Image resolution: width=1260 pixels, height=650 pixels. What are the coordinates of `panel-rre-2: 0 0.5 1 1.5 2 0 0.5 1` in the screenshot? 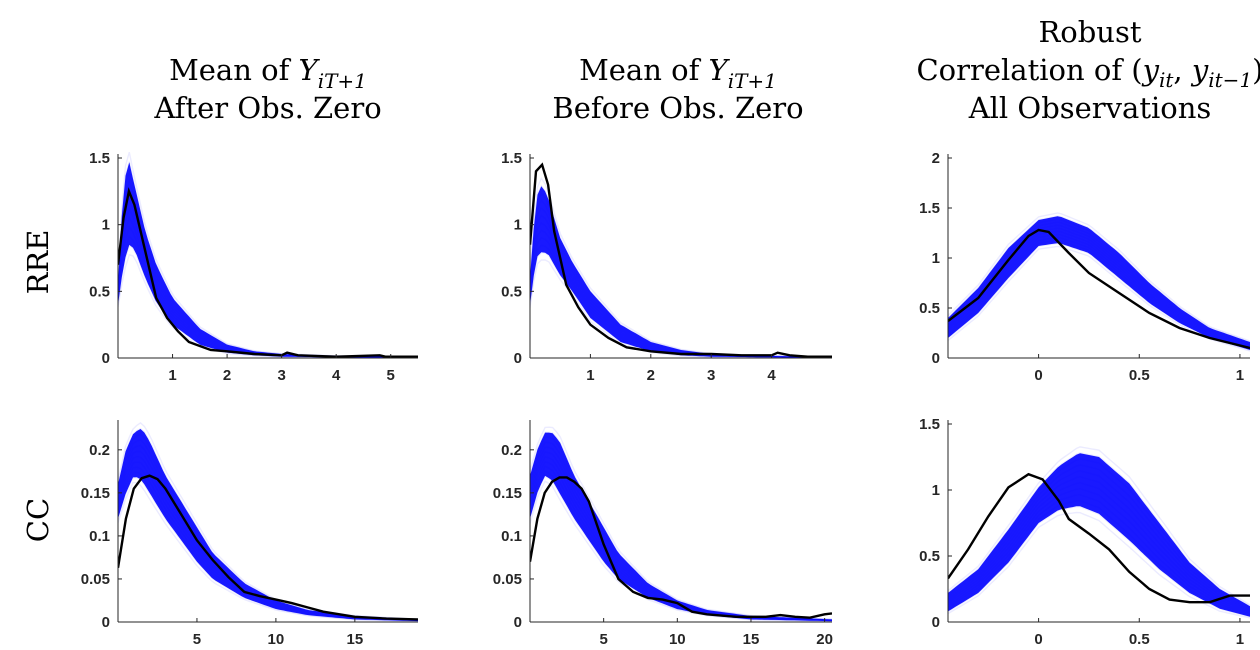 It's located at (1084, 267).